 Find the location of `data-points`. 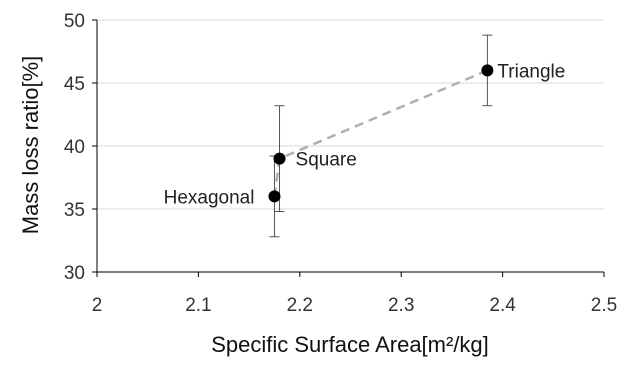

data-points is located at coordinates (381, 133).